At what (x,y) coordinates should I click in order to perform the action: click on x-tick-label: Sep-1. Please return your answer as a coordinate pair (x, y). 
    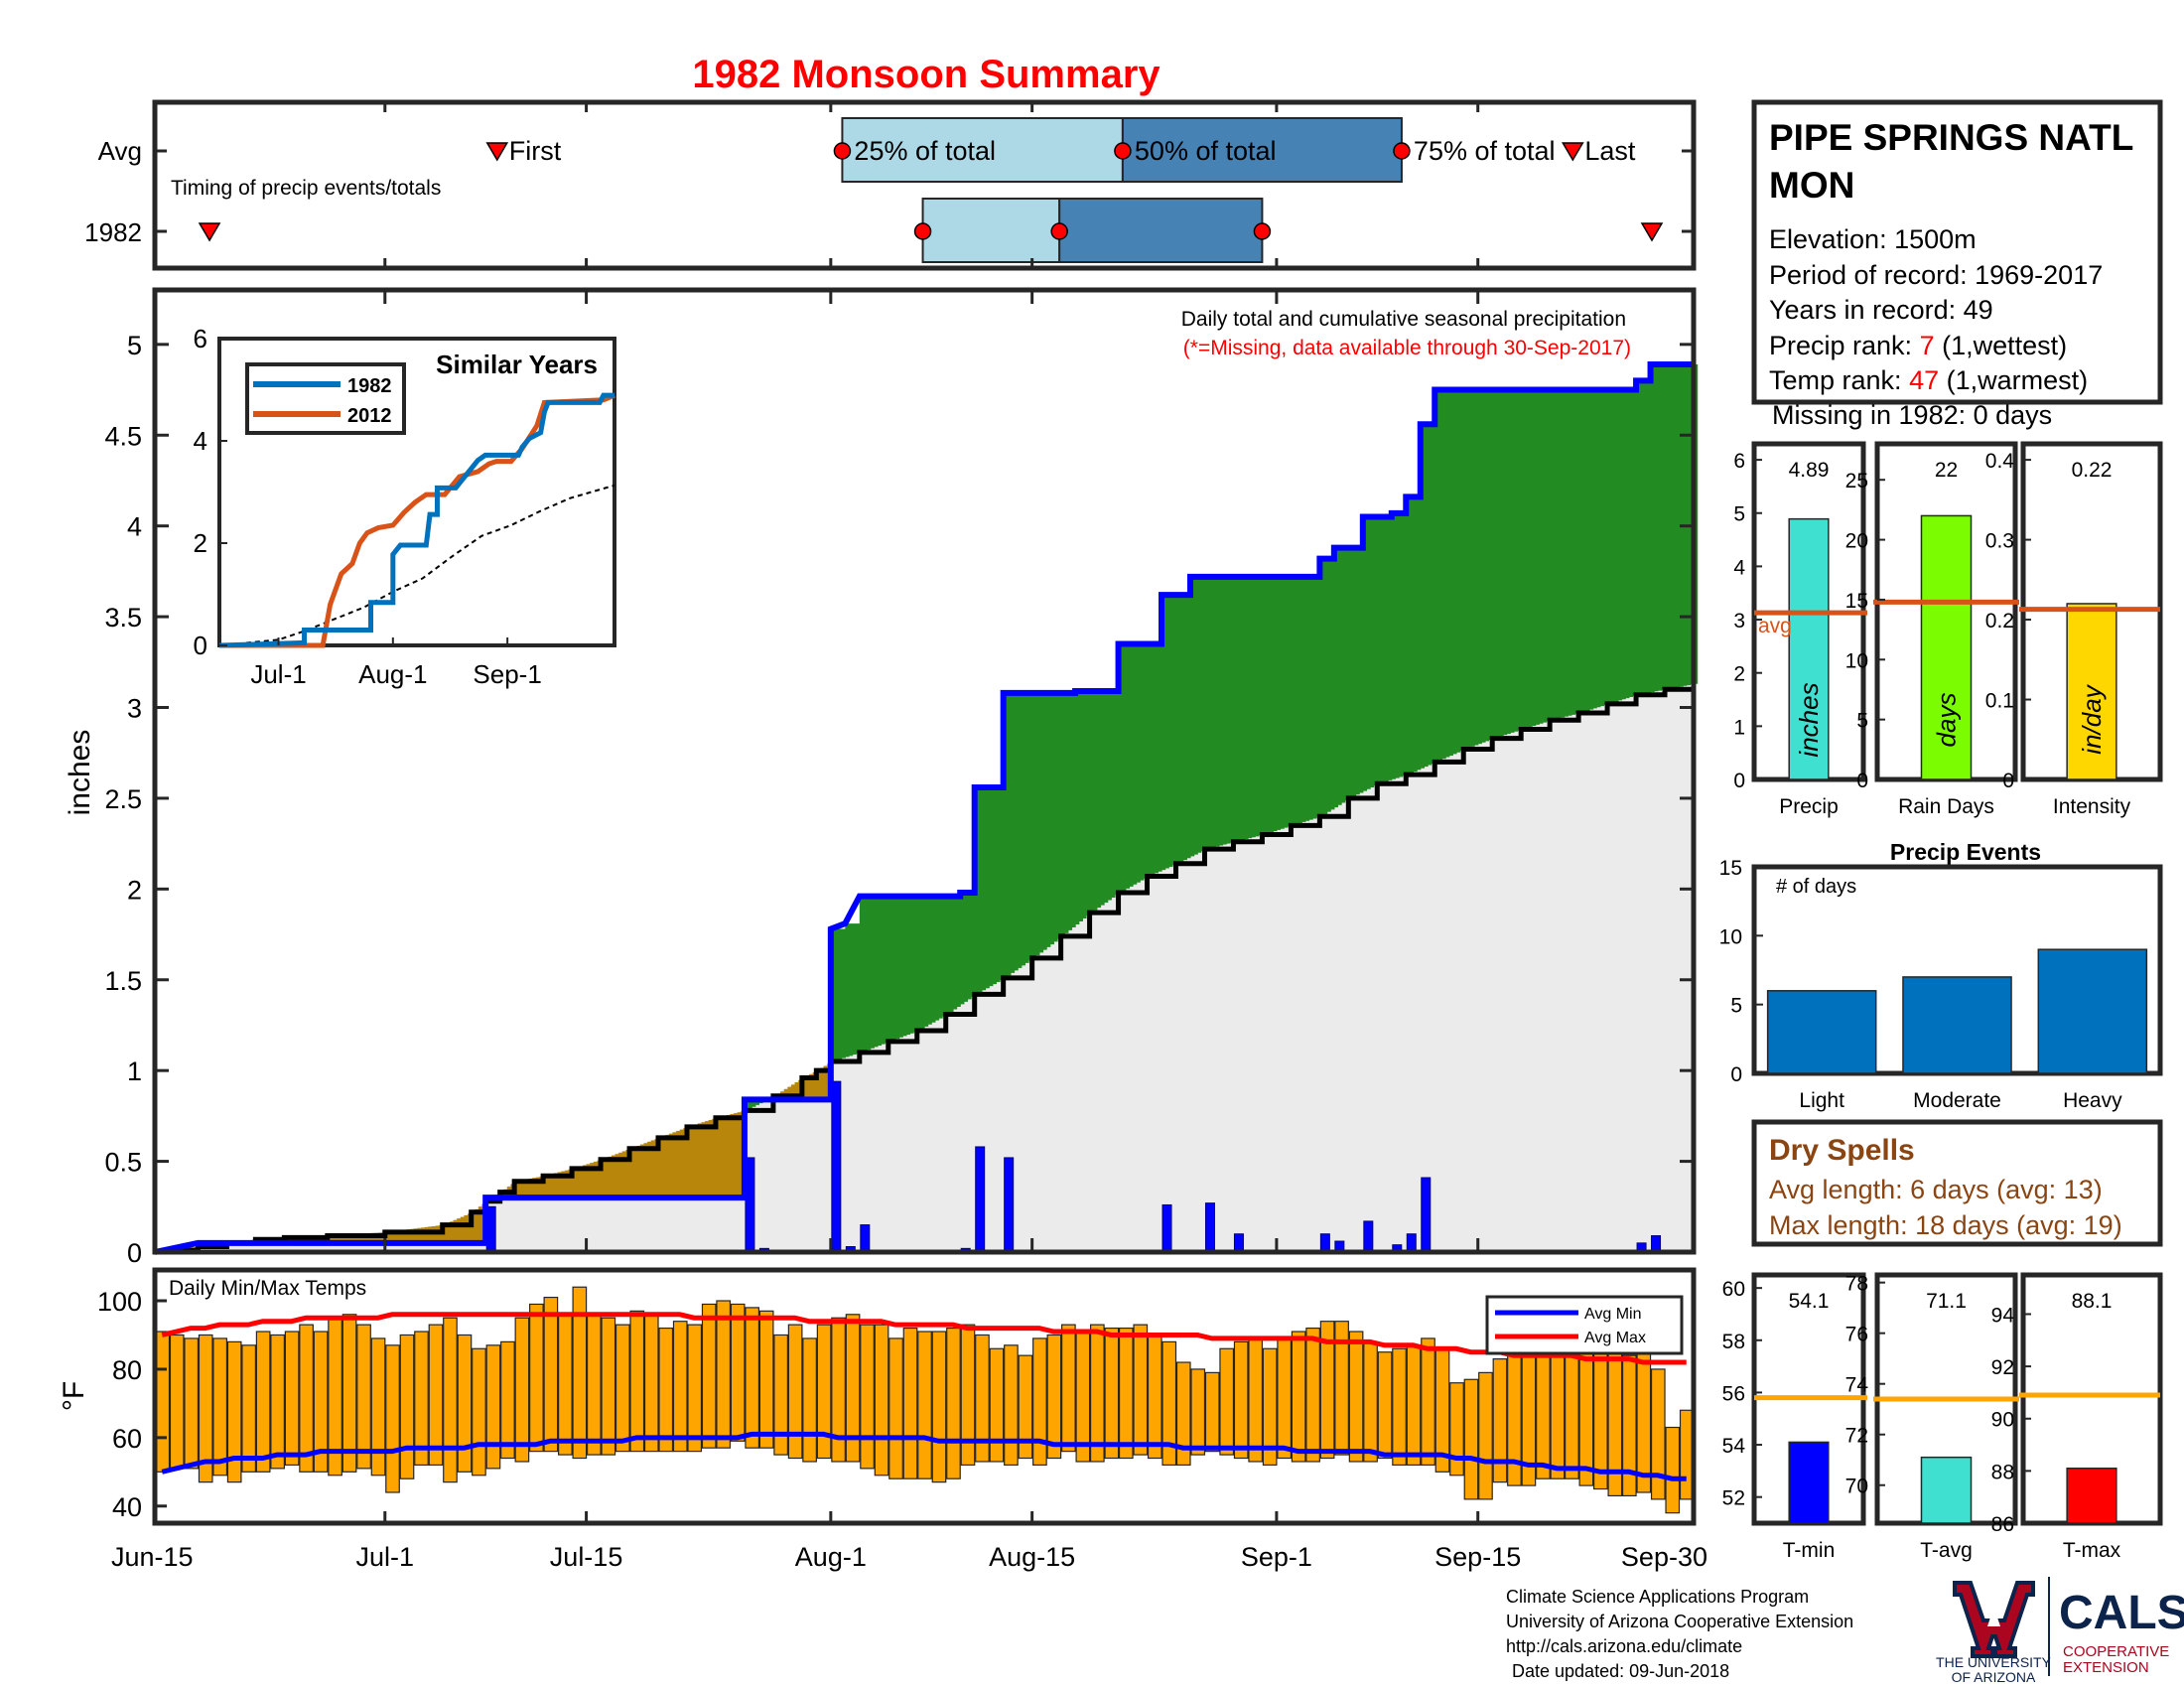
    Looking at the image, I should click on (1276, 1557).